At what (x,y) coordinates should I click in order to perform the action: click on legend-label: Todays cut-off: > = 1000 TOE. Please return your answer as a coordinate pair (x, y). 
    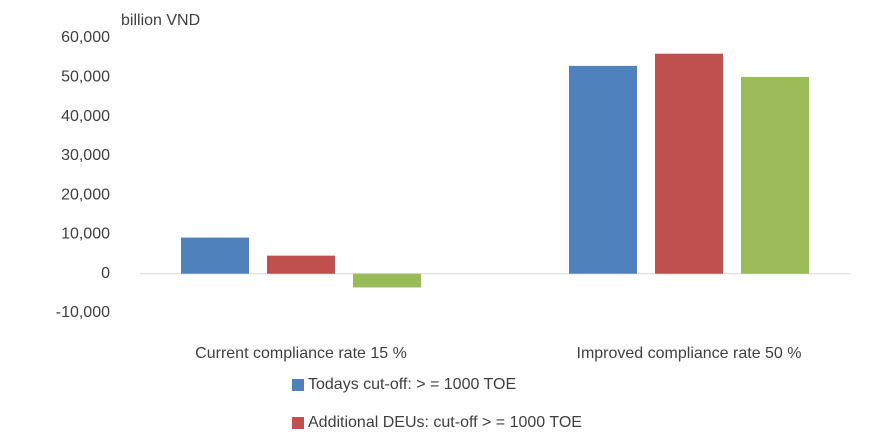
    Looking at the image, I should click on (412, 384).